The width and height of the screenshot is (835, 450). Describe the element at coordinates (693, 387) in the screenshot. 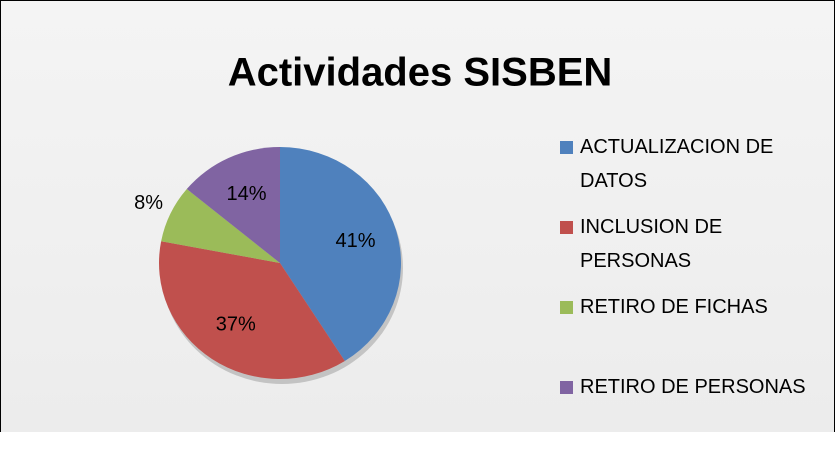

I see `legend-label: RETIRO DE PERSONAS` at that location.